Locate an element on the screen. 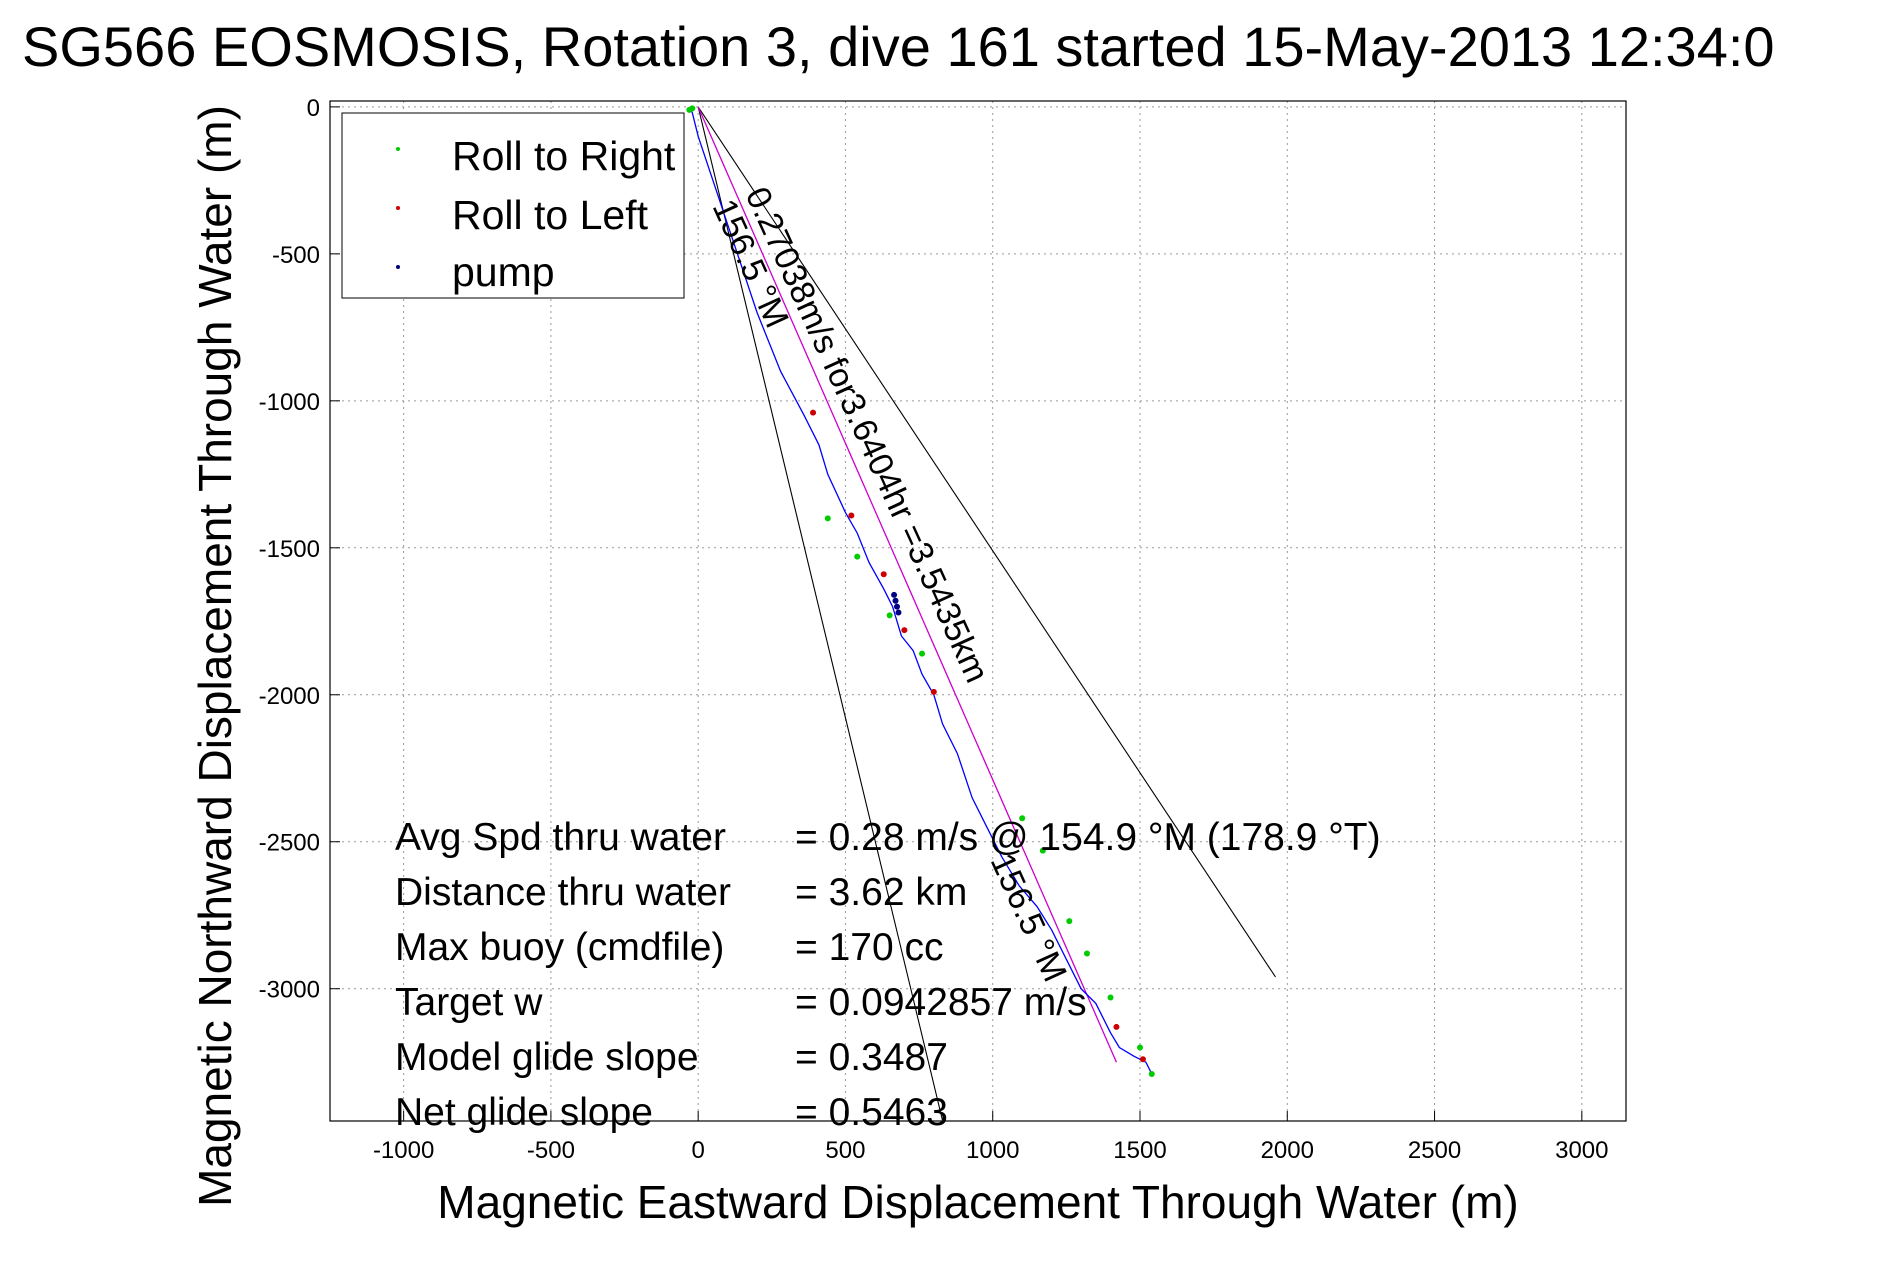  stat-value-distance: = 3.62 km is located at coordinates (881, 892).